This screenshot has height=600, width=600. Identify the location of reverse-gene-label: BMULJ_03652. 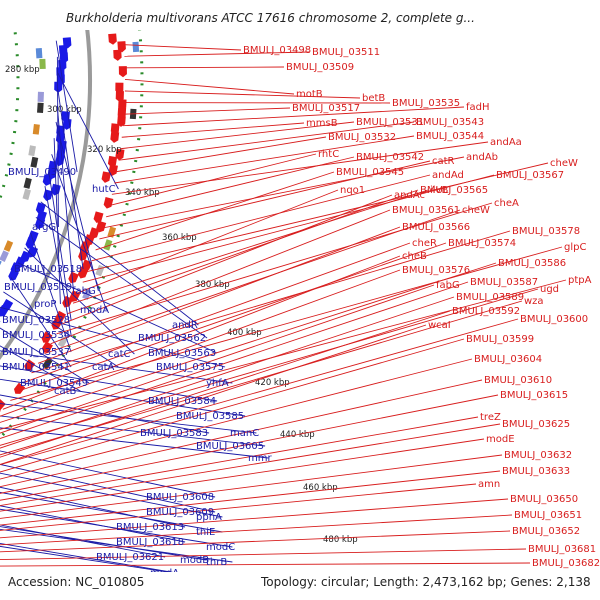
(546, 531).